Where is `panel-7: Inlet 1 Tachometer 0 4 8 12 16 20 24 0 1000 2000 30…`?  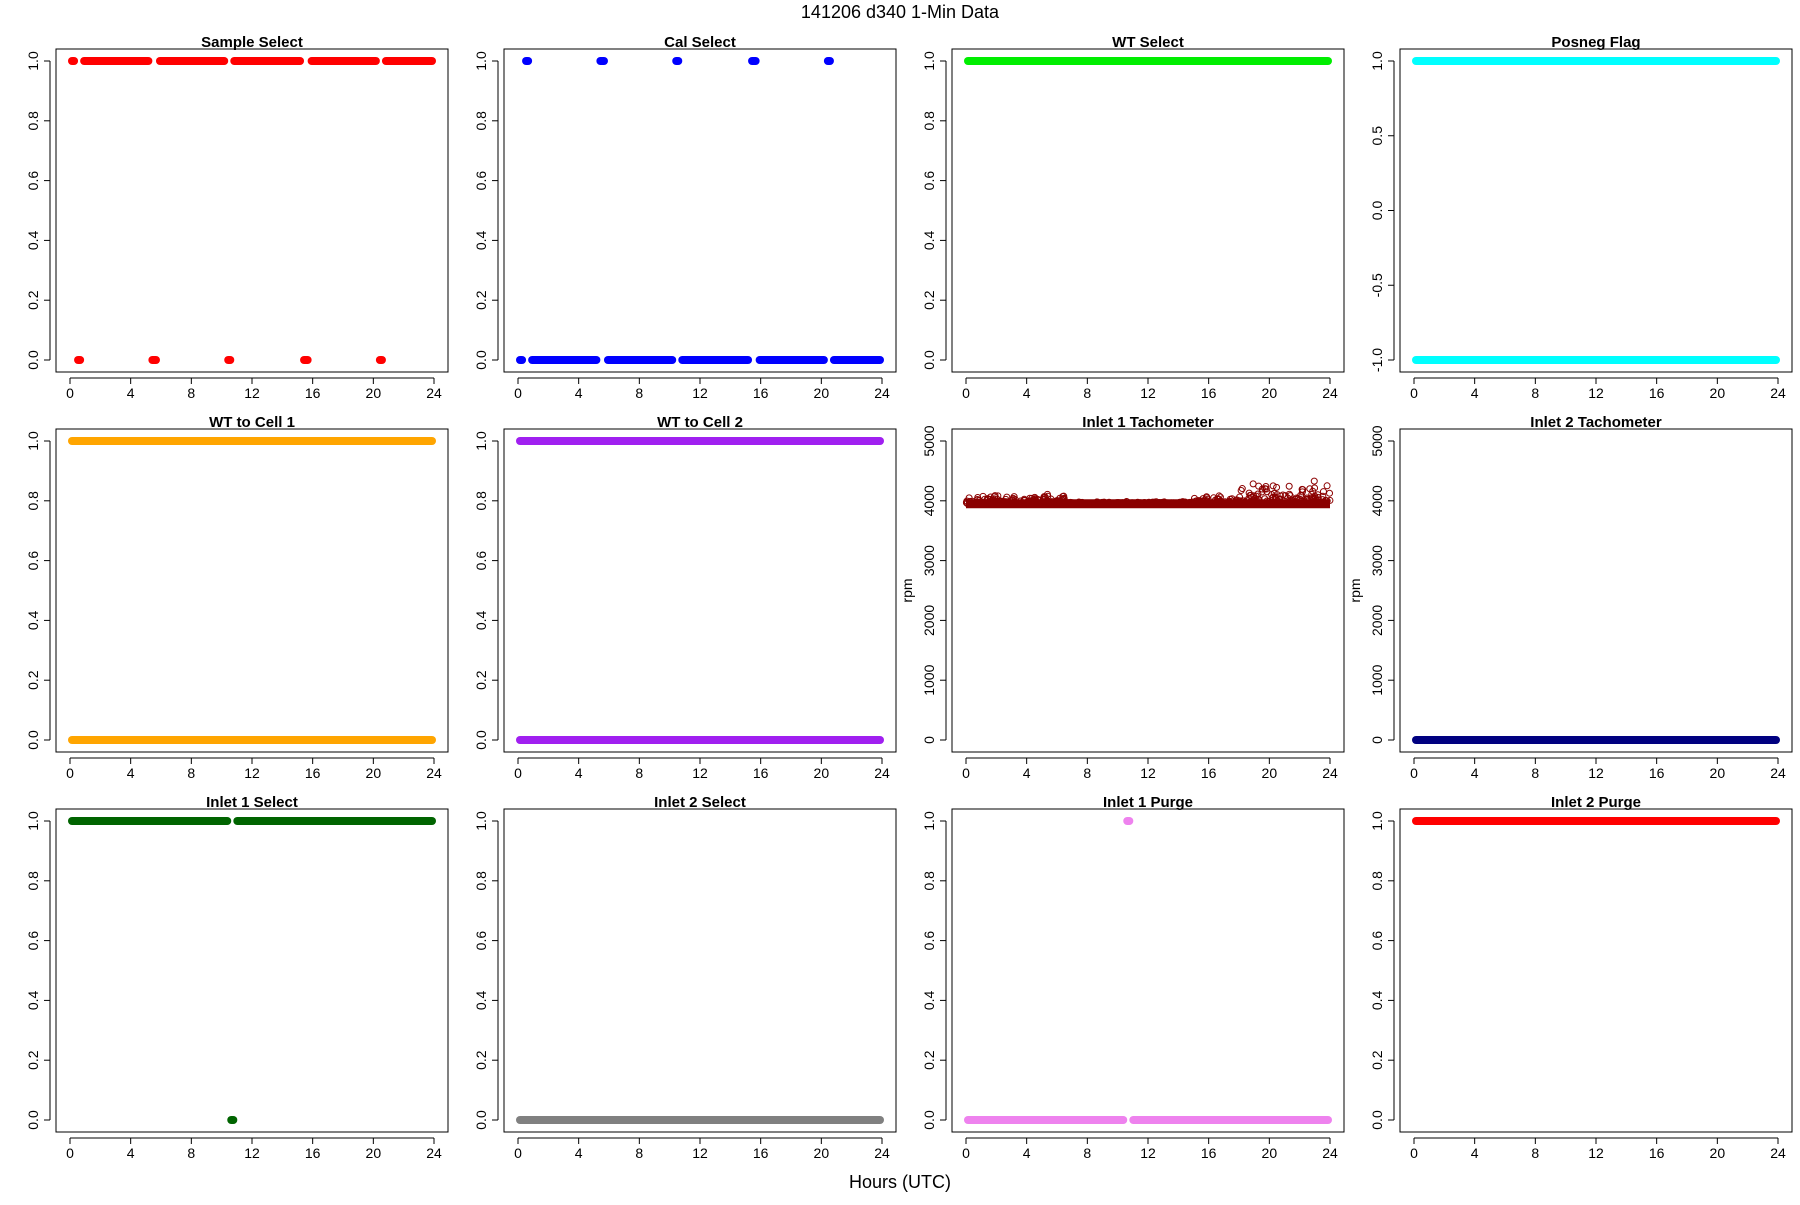
panel-7: Inlet 1 Tachometer 0 4 8 12 16 20 24 0 1000 2000 30… is located at coordinates (1122, 597).